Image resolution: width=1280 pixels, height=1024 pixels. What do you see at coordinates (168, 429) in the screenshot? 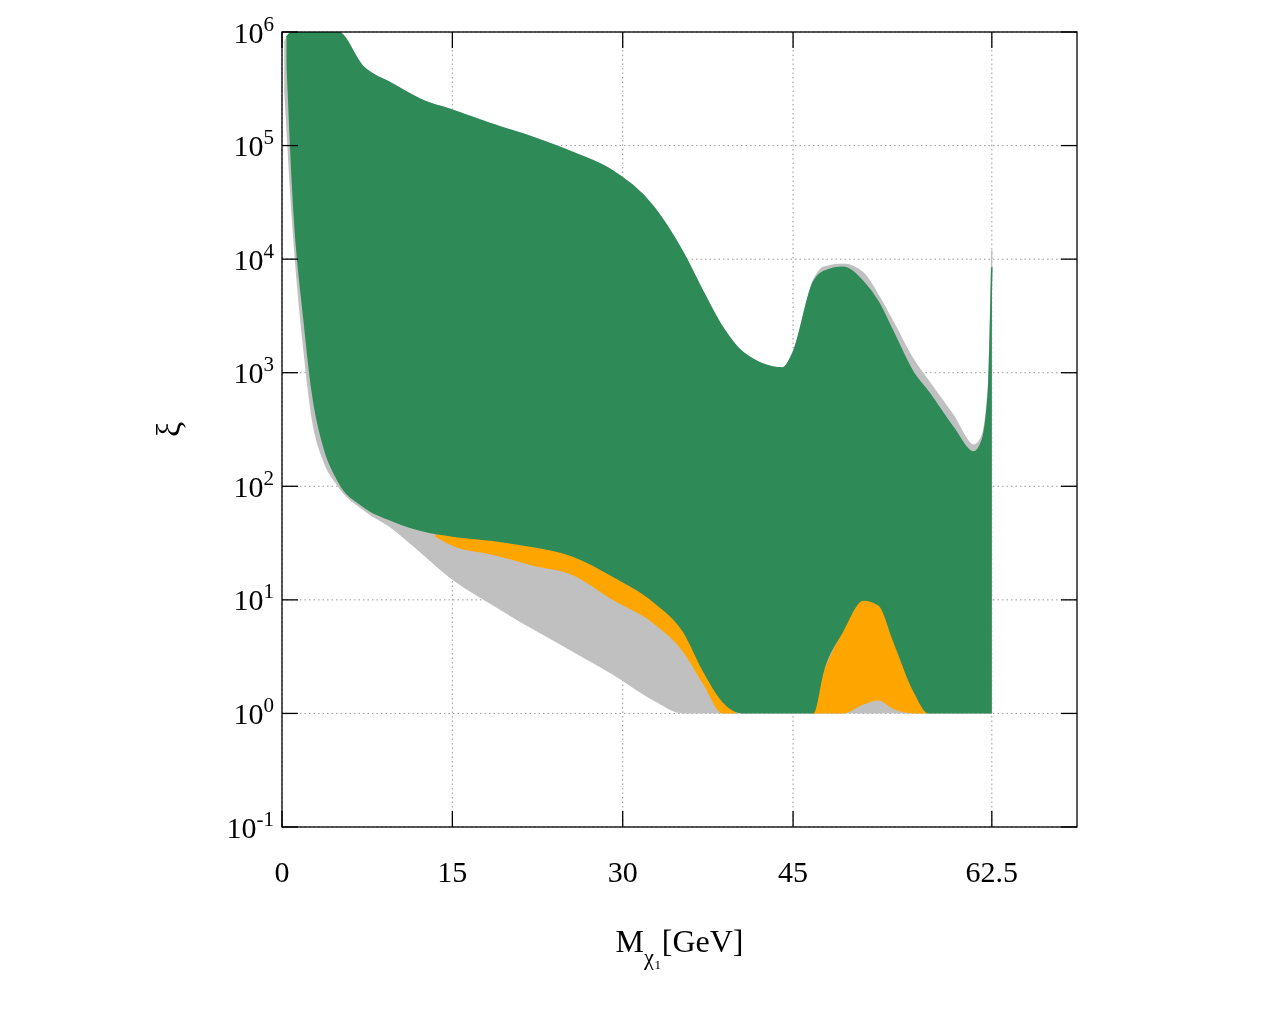
I see `y-axis-title: ξ` at bounding box center [168, 429].